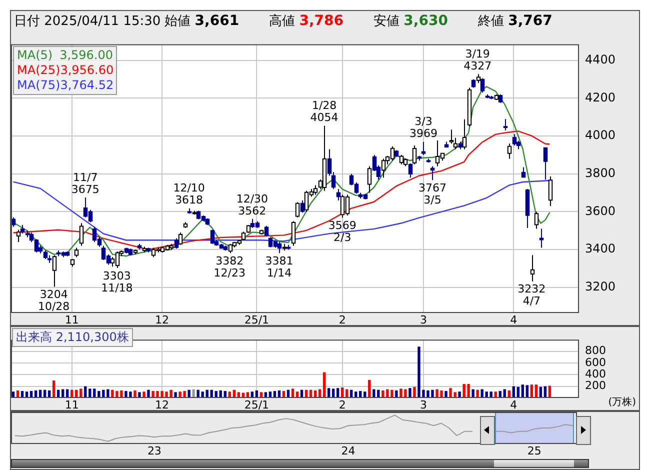  What do you see at coordinates (600, 249) in the screenshot?
I see `y-tick-label: 3400` at bounding box center [600, 249].